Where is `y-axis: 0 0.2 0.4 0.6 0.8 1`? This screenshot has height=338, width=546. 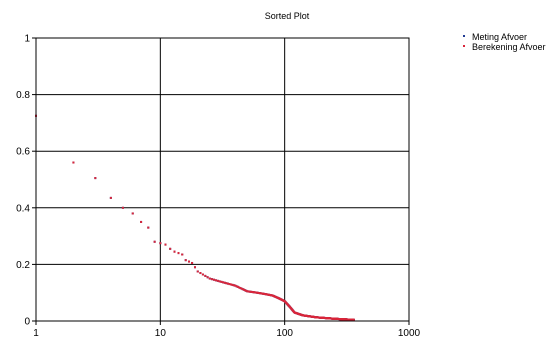
y-axis: 0 0.2 0.4 0.6 0.8 1 is located at coordinates (26, 181).